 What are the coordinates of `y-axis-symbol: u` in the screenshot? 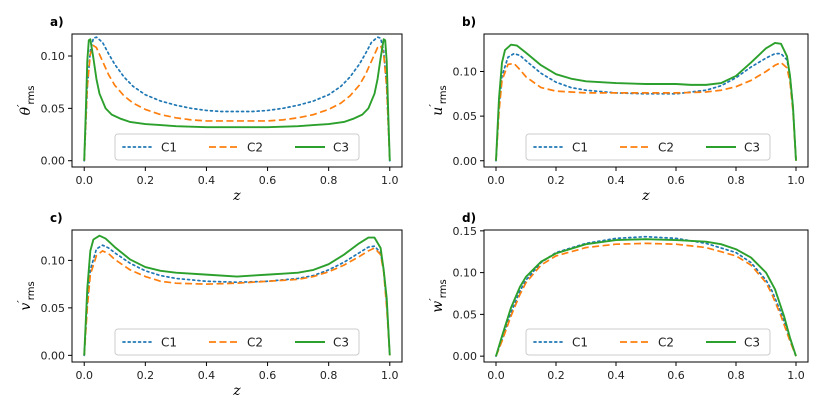 It's located at (438, 111).